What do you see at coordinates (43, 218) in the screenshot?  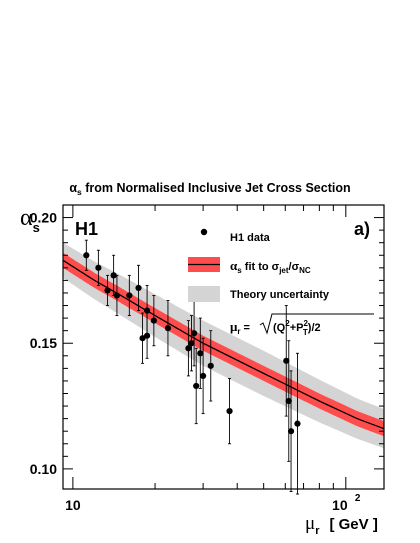 I see `y-tick-label-3: 0.20` at bounding box center [43, 218].